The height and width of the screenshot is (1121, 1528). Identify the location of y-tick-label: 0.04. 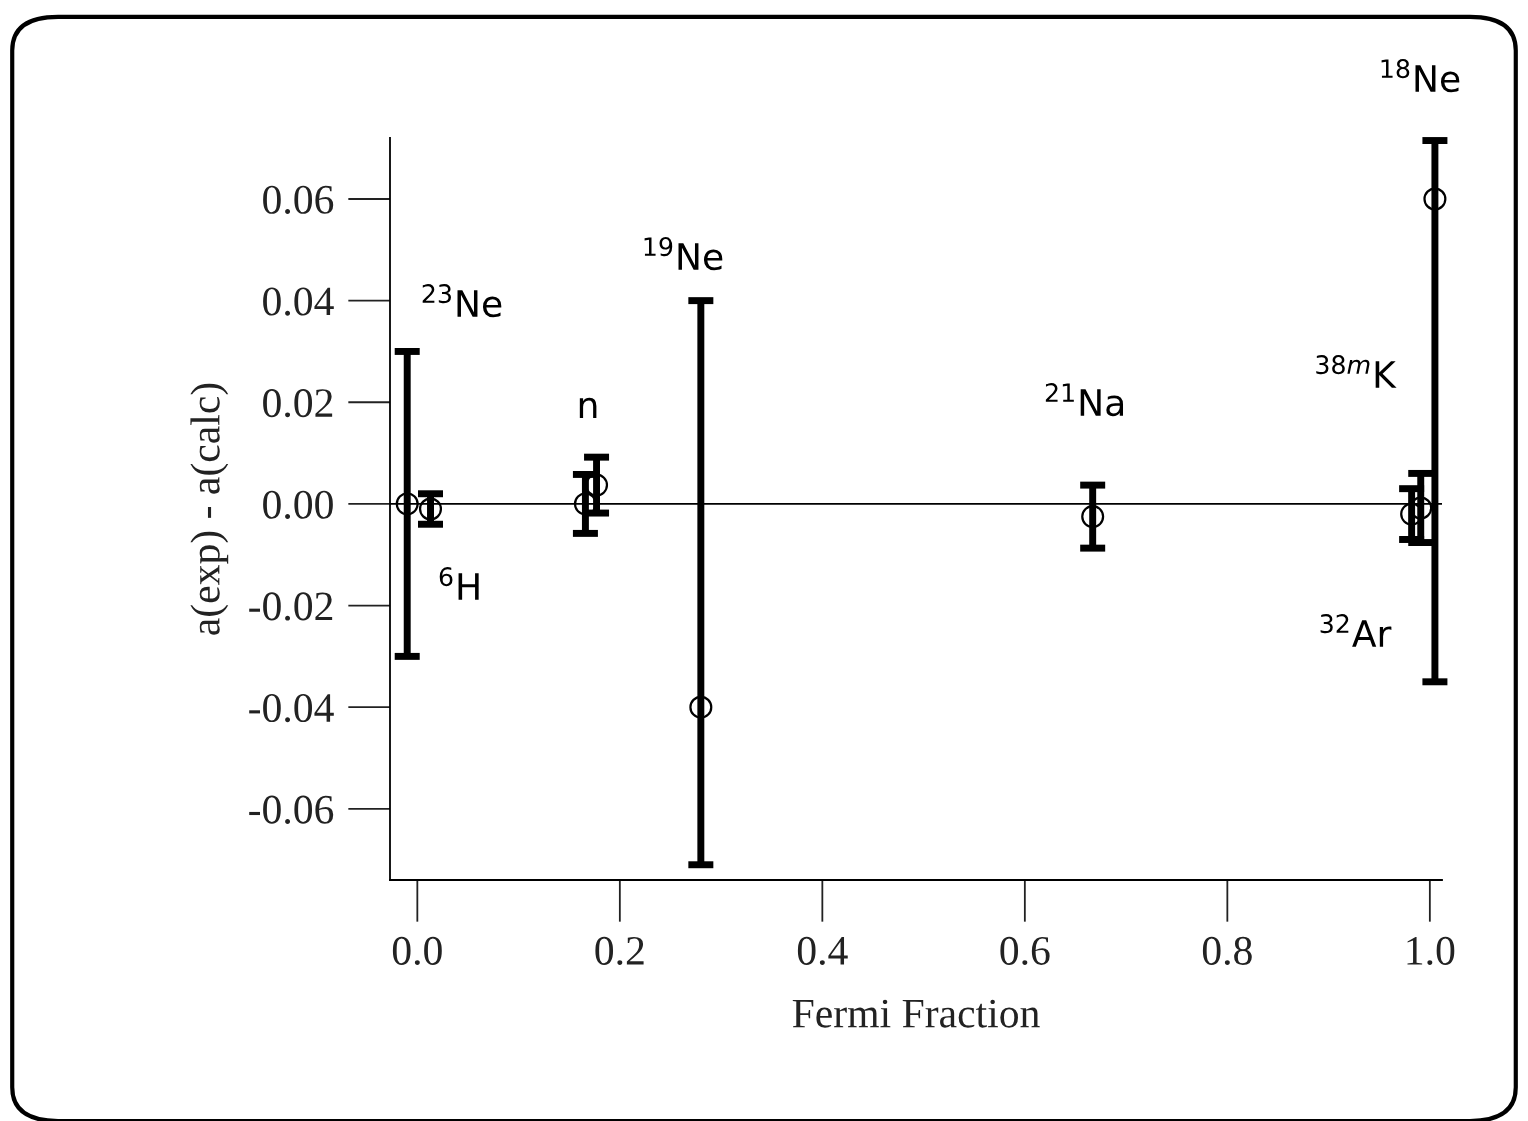
(298, 301).